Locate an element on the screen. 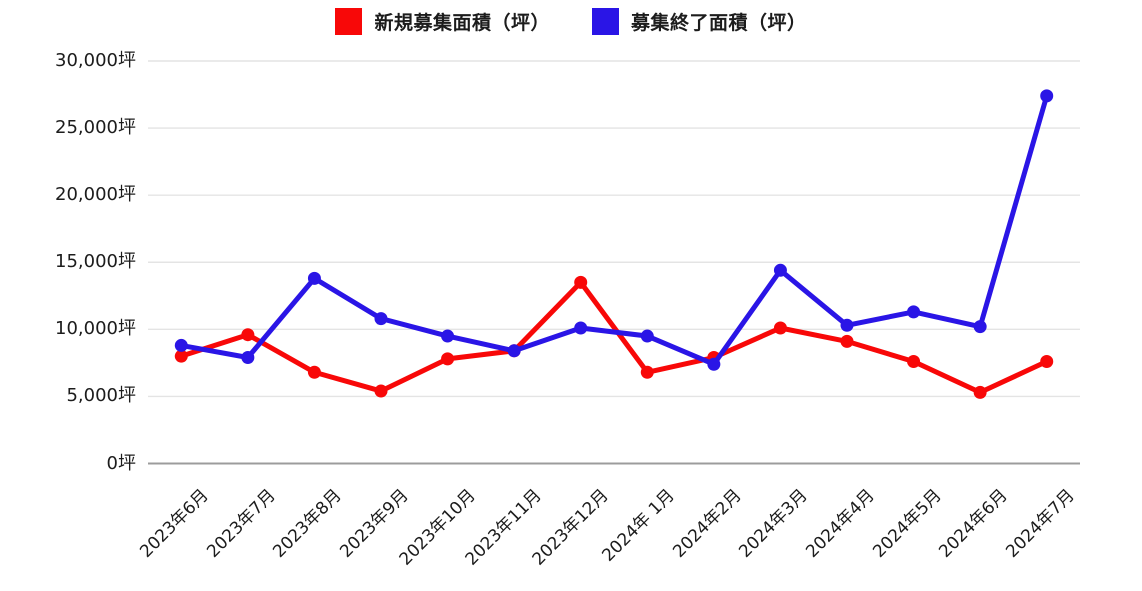  y-tick-label: 30,000坪 is located at coordinates (95, 60).